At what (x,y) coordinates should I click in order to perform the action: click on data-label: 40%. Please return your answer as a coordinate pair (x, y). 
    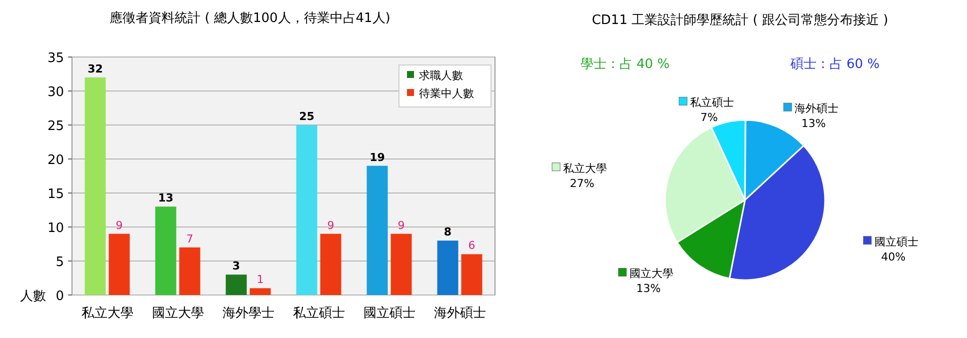
    Looking at the image, I should click on (893, 257).